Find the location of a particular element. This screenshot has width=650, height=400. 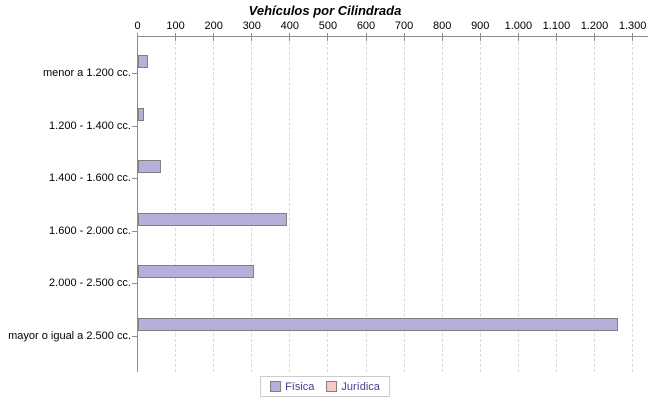

legend-item-juridica: Jurídica is located at coordinates (353, 387).